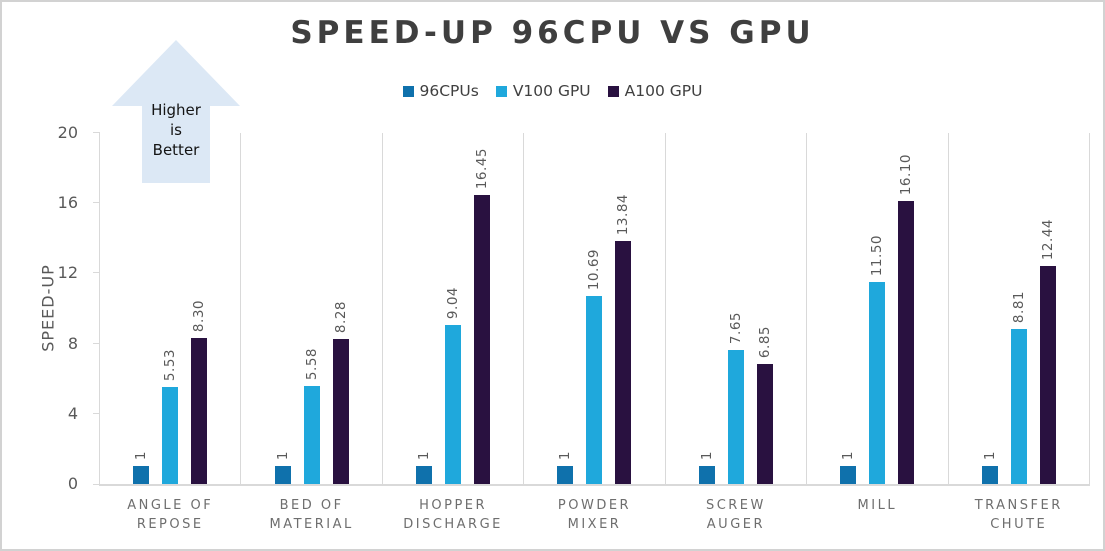 The width and height of the screenshot is (1105, 551). What do you see at coordinates (311, 515) in the screenshot?
I see `category-label: BED OF MATERIAL` at bounding box center [311, 515].